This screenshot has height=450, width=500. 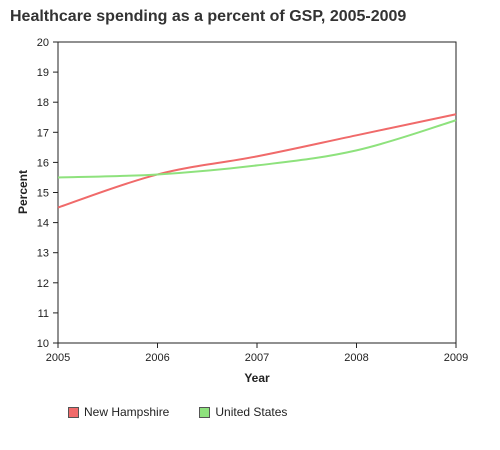 What do you see at coordinates (251, 412) in the screenshot?
I see `legend-label: United States` at bounding box center [251, 412].